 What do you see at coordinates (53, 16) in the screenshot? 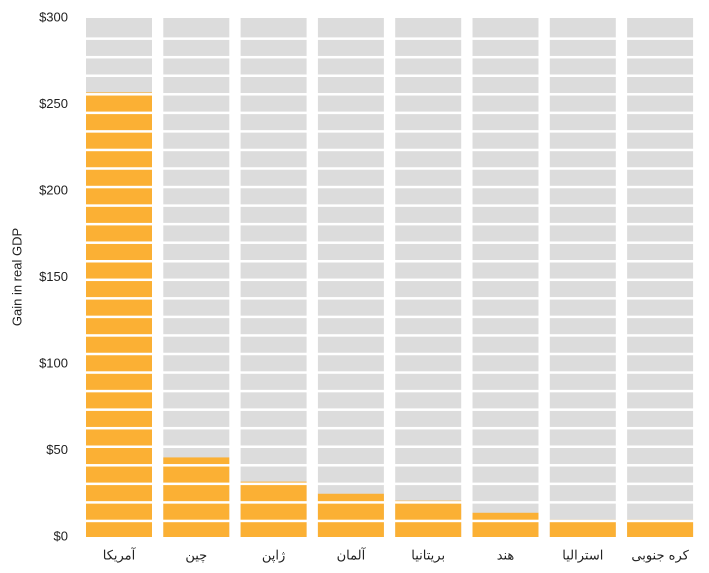
I see `y-tick-label: $300` at bounding box center [53, 16].